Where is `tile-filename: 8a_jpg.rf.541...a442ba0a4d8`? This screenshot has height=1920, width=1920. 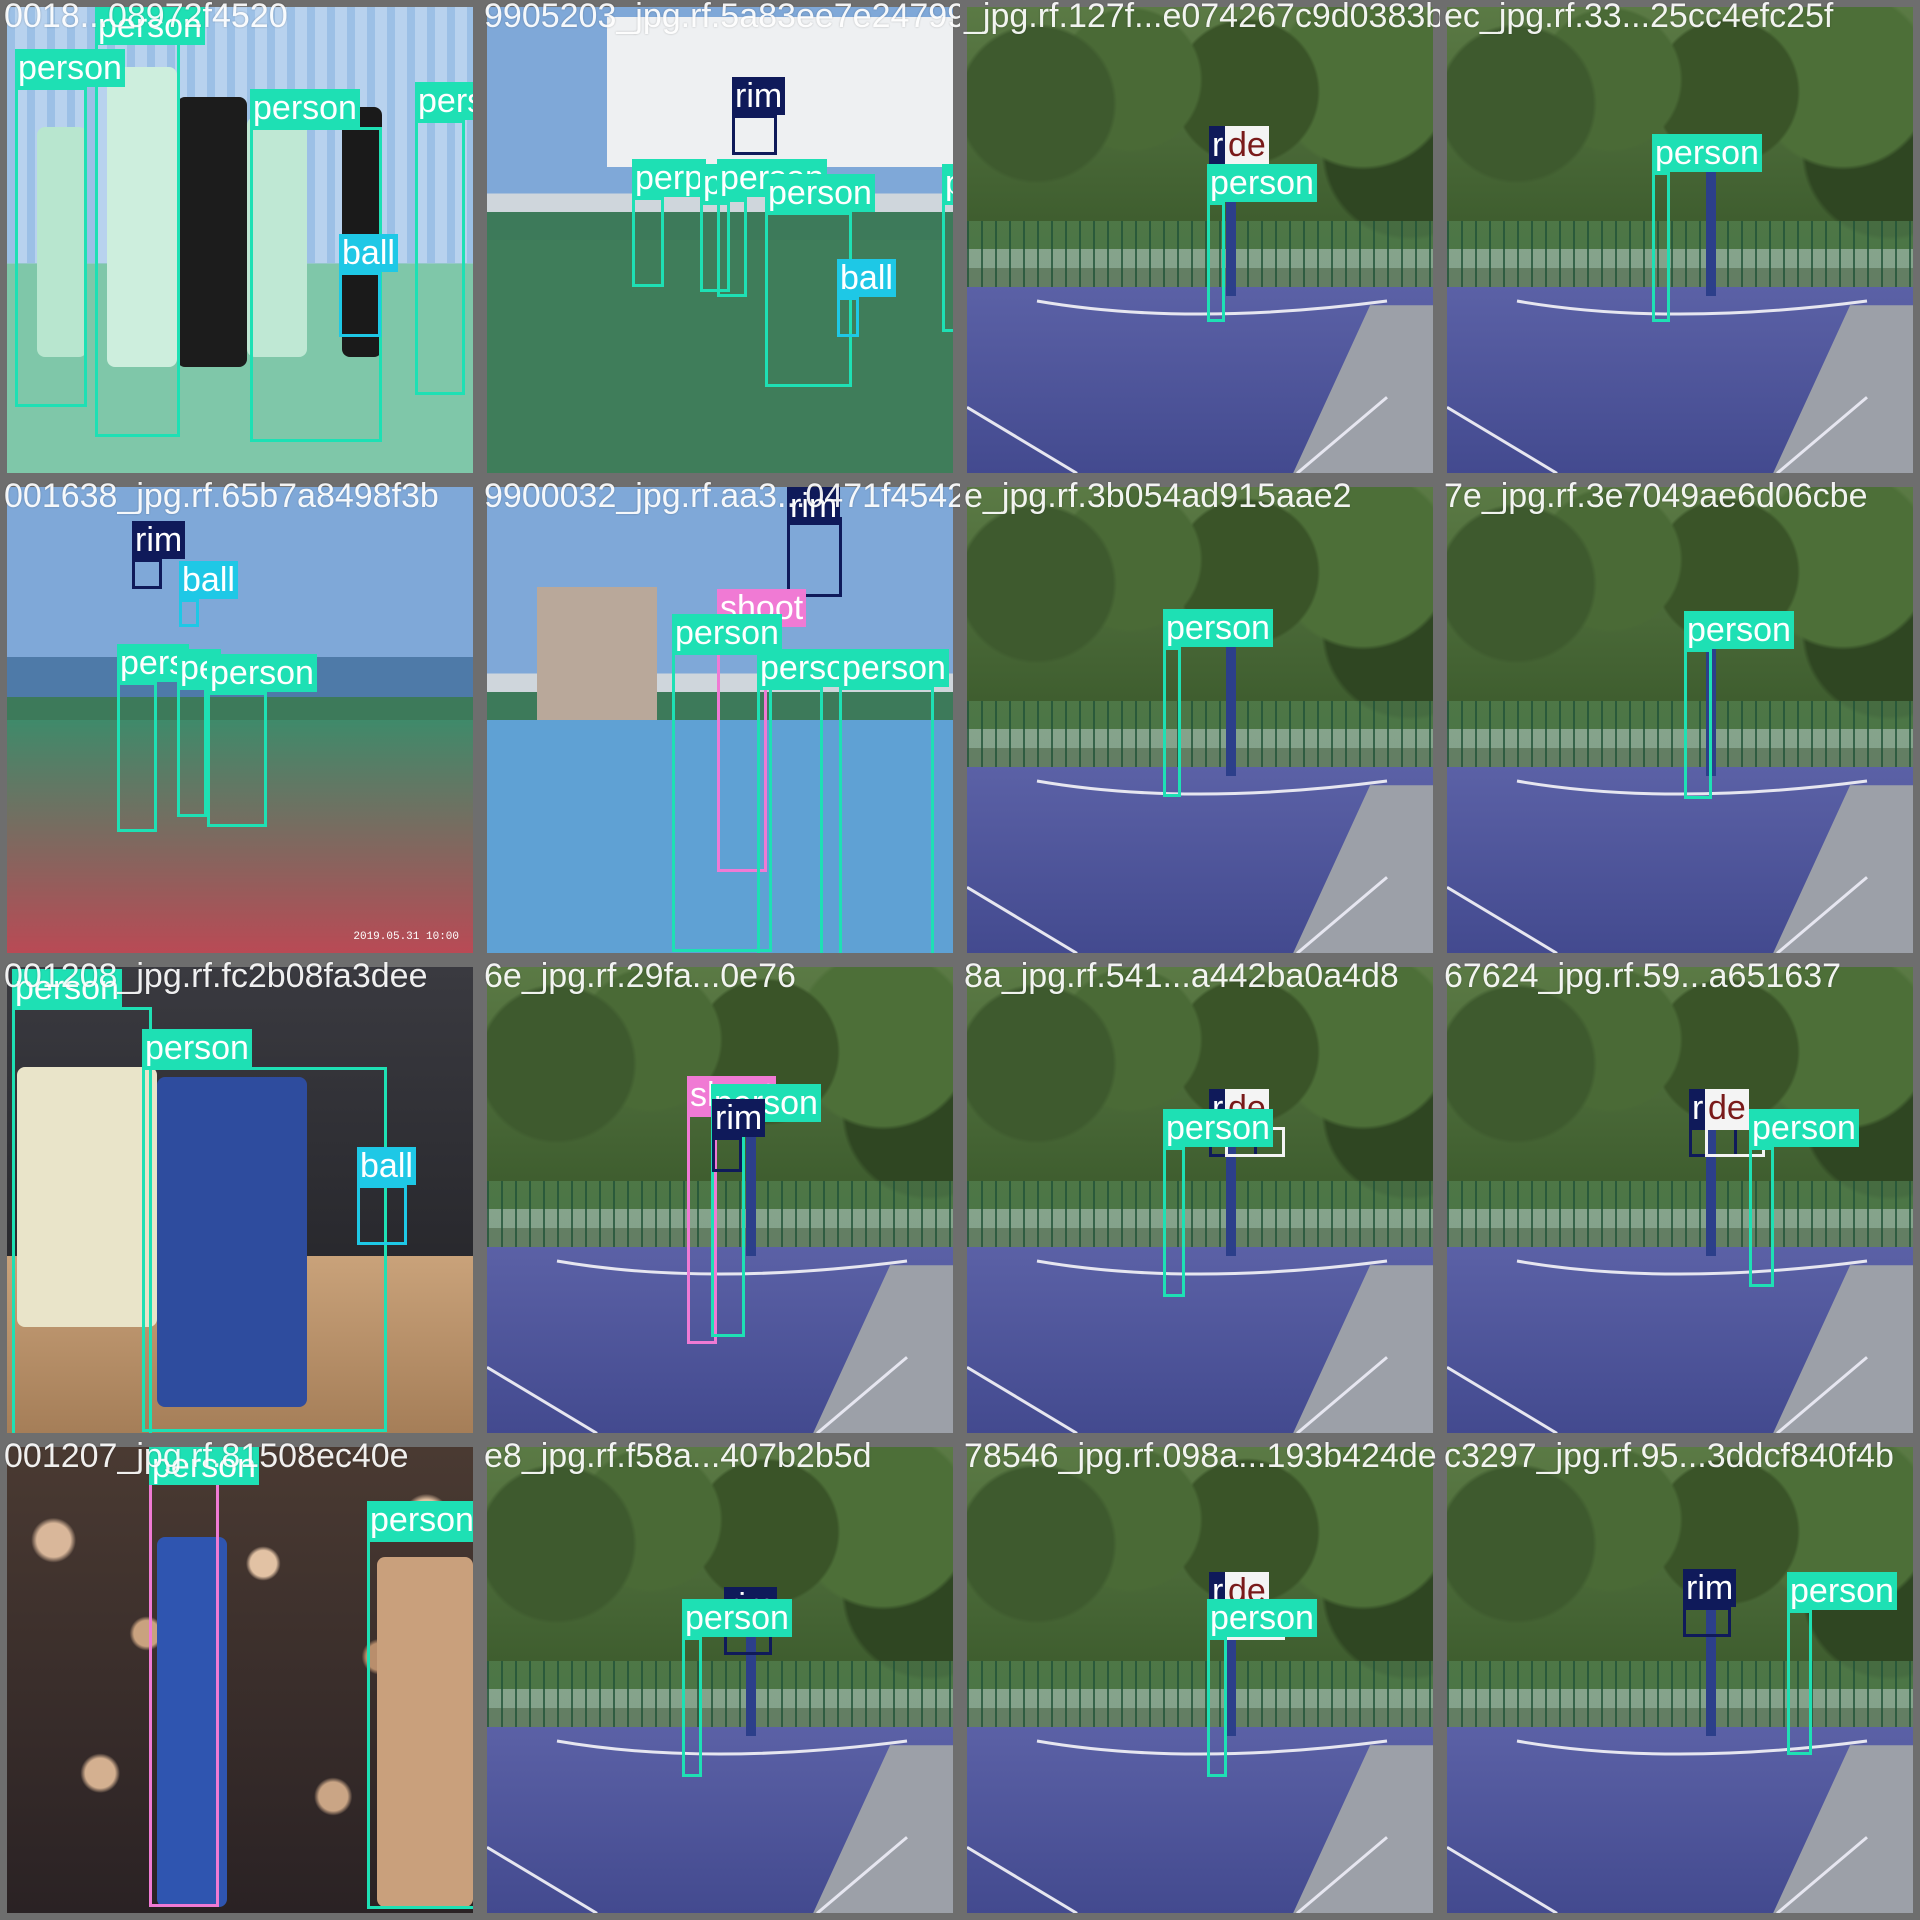
tile-filename: 8a_jpg.rf.541...a442ba0a4d8 is located at coordinates (1181, 978).